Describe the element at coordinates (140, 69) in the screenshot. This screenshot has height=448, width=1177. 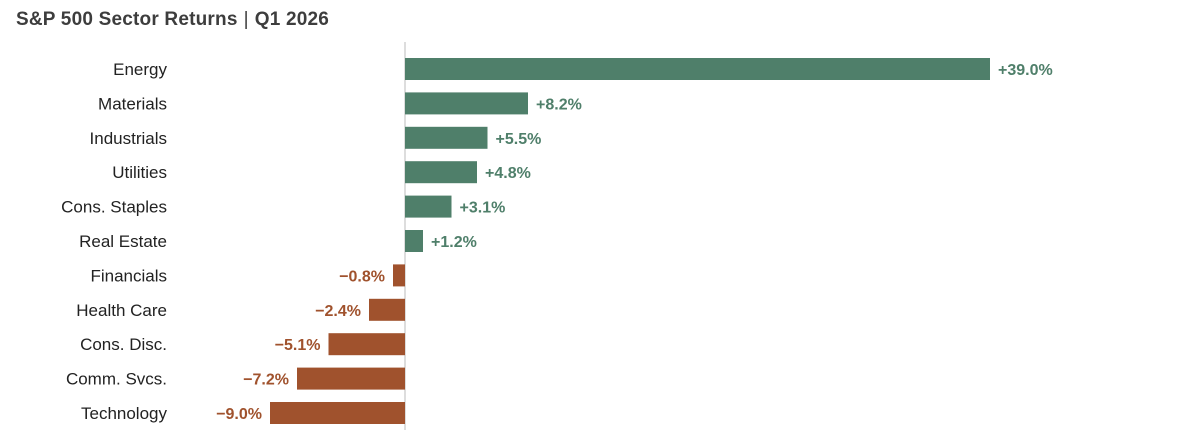
I see `category-label: Energy` at that location.